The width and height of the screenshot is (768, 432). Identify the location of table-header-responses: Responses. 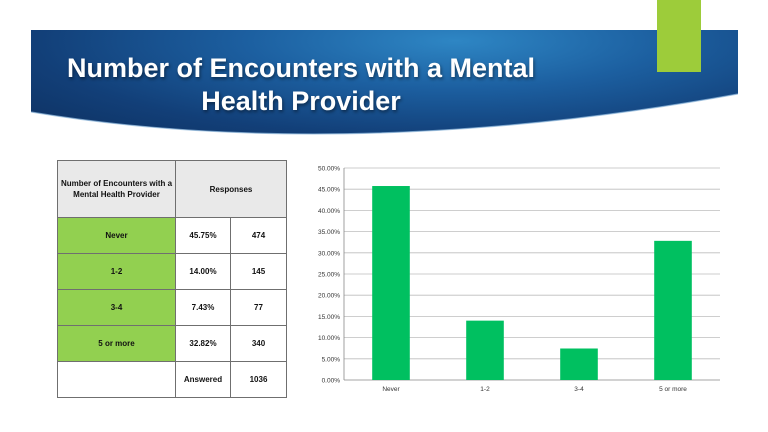
(231, 189).